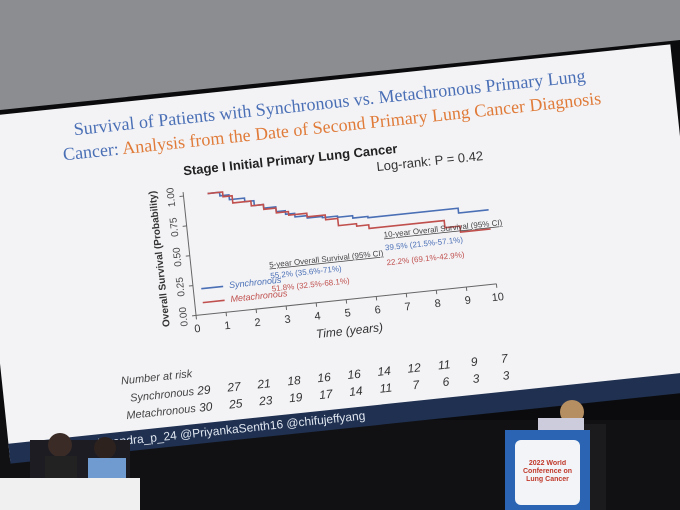 This screenshot has width=680, height=510. I want to click on risk-count: 18, so click(294, 380).